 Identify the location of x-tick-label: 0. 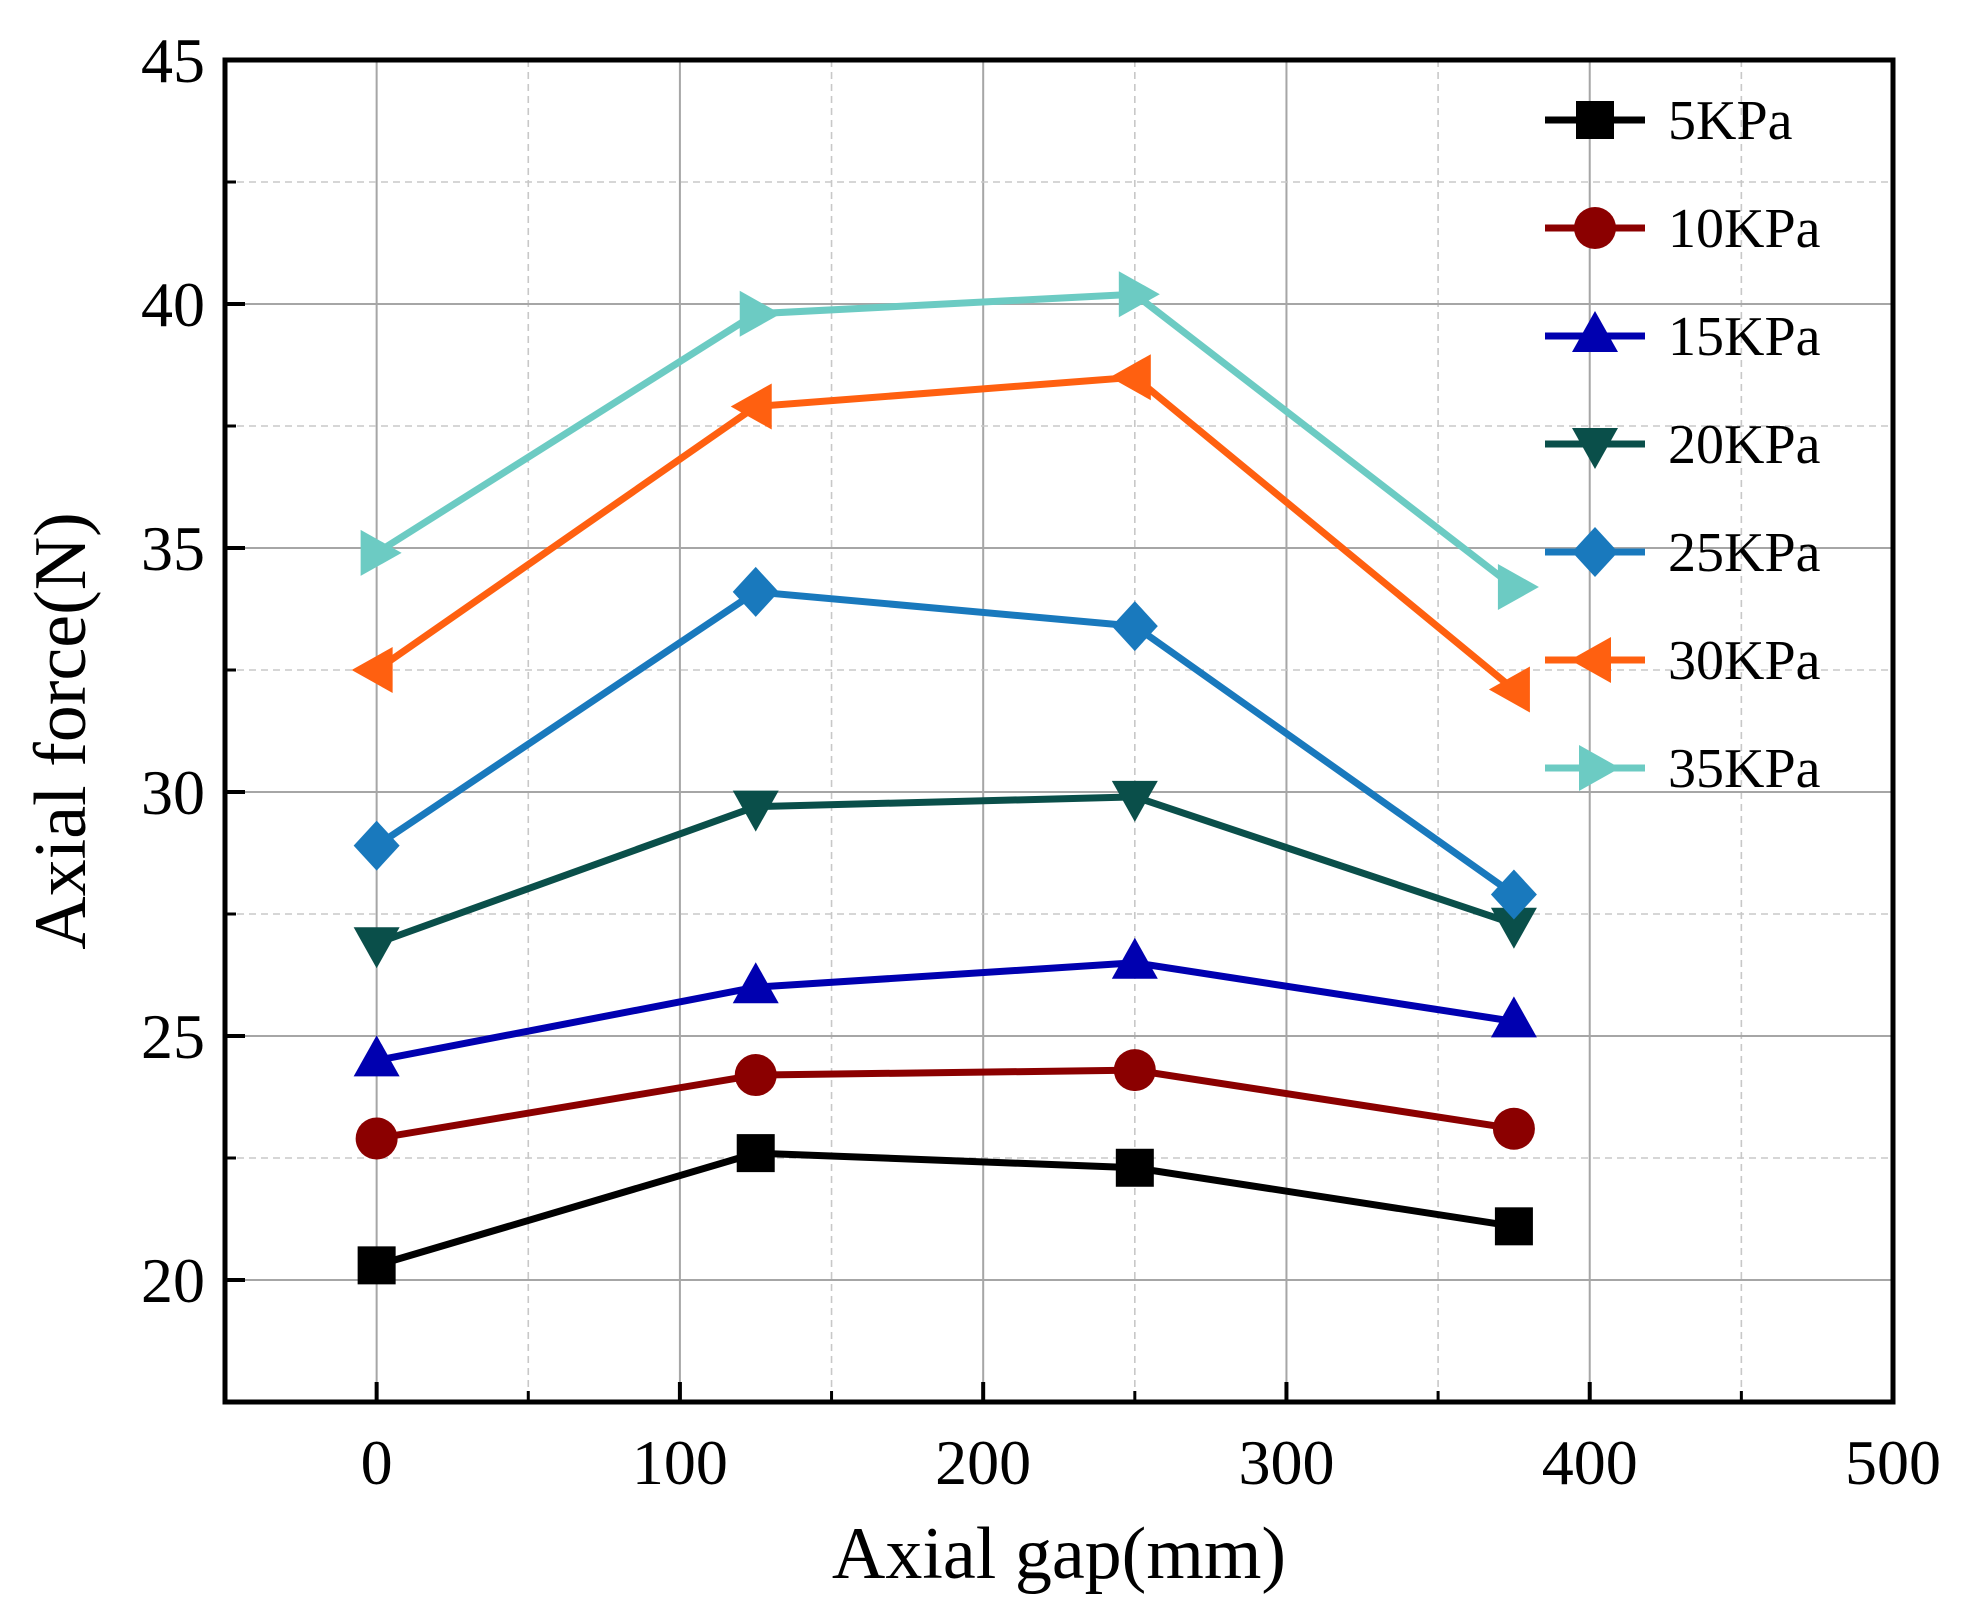
(377, 1462).